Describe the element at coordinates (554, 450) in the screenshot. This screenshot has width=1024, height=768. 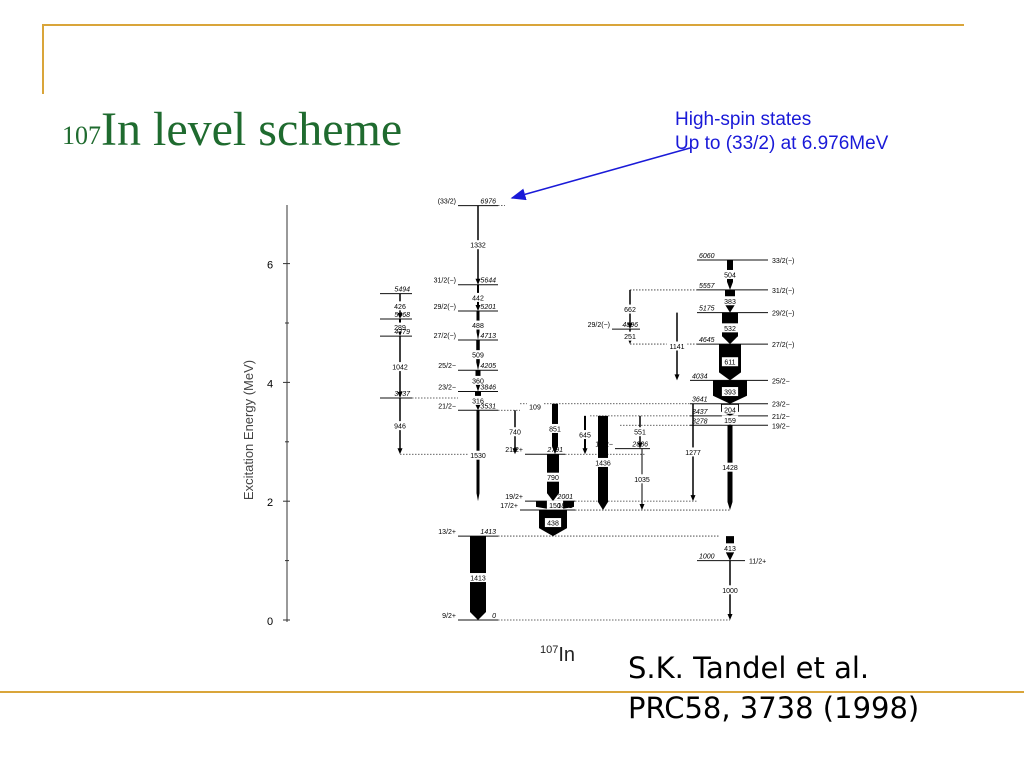
I see `level-energy-label: 2791` at that location.